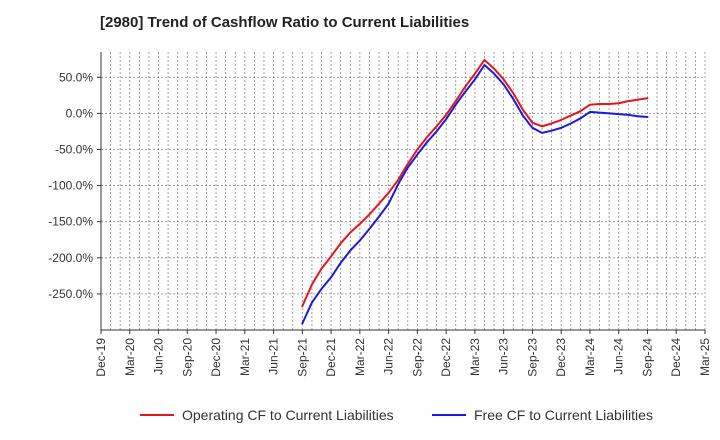 This screenshot has height=440, width=720. Describe the element at coordinates (216, 357) in the screenshot. I see `x-tick-label: Dec-20` at that location.